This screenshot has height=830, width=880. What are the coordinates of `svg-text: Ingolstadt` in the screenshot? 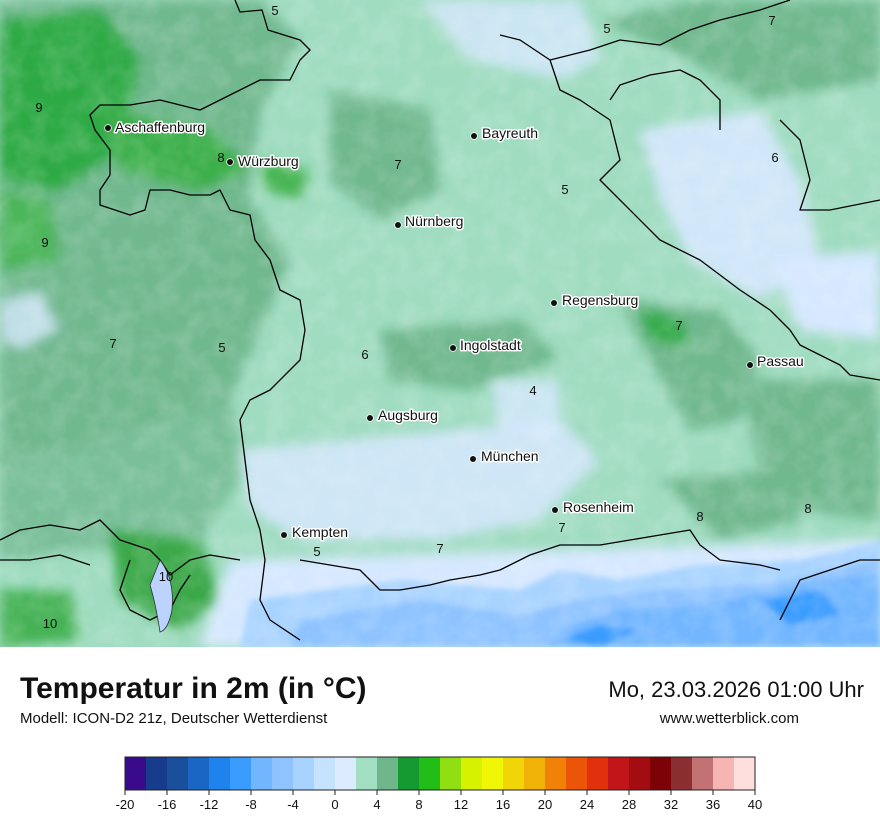 It's located at (490, 345).